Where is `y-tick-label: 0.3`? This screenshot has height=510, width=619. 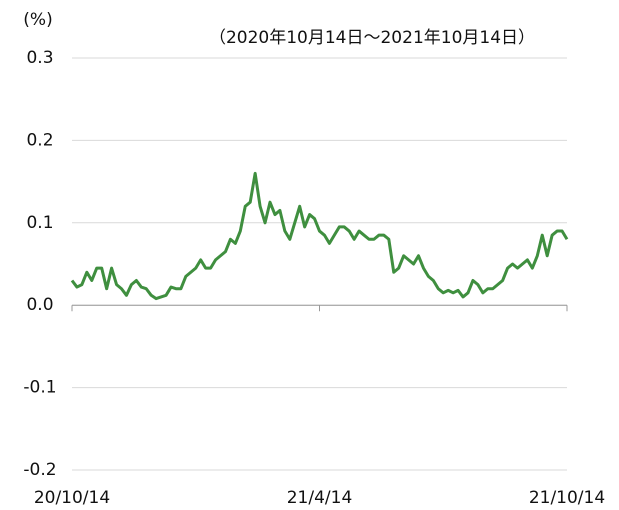
y-tick-label: 0.3 is located at coordinates (39, 58).